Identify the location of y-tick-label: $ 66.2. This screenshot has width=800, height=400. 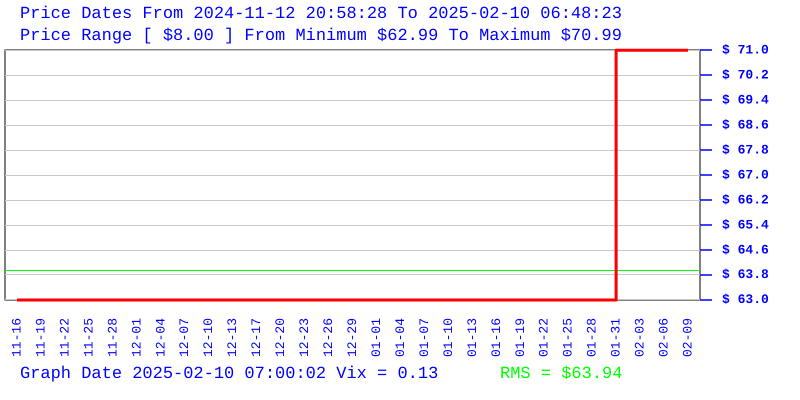
(746, 200).